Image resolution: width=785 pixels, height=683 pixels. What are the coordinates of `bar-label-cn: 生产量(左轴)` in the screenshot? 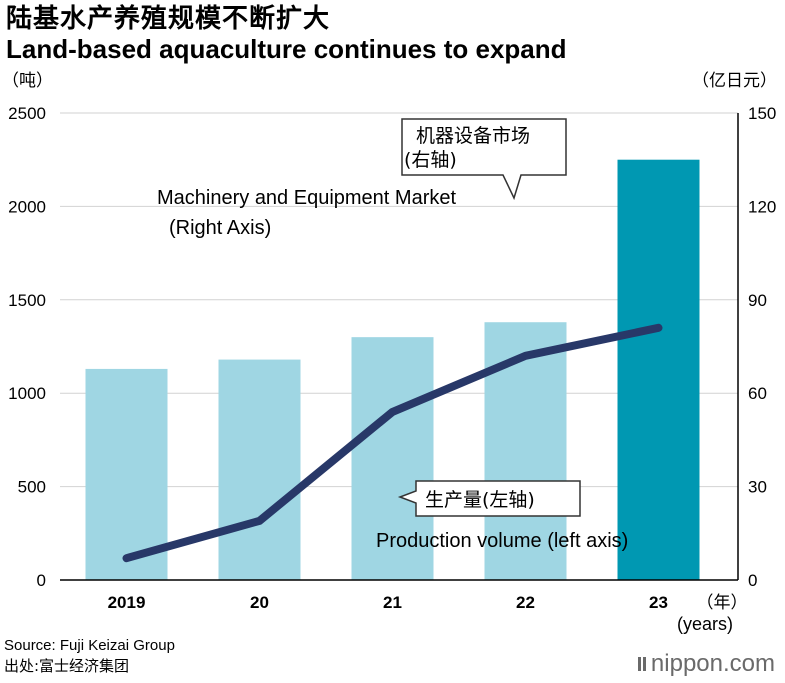 It's located at (480, 500).